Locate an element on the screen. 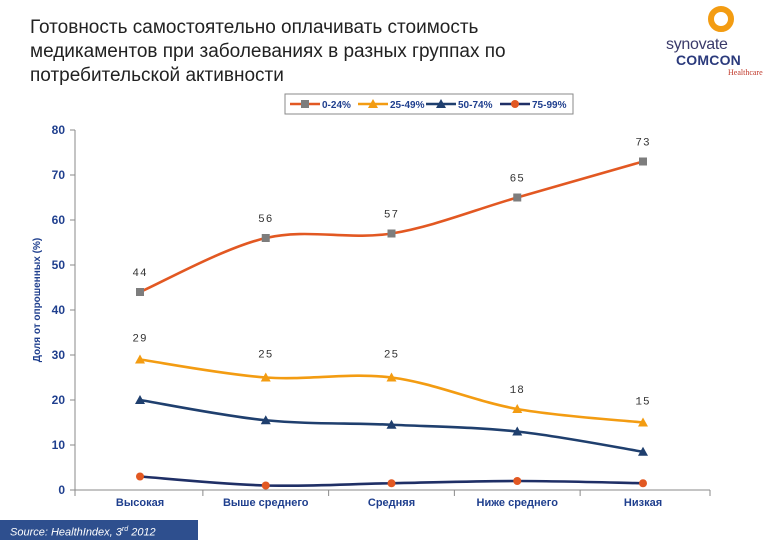  y-tick-label: 50 is located at coordinates (59, 265).